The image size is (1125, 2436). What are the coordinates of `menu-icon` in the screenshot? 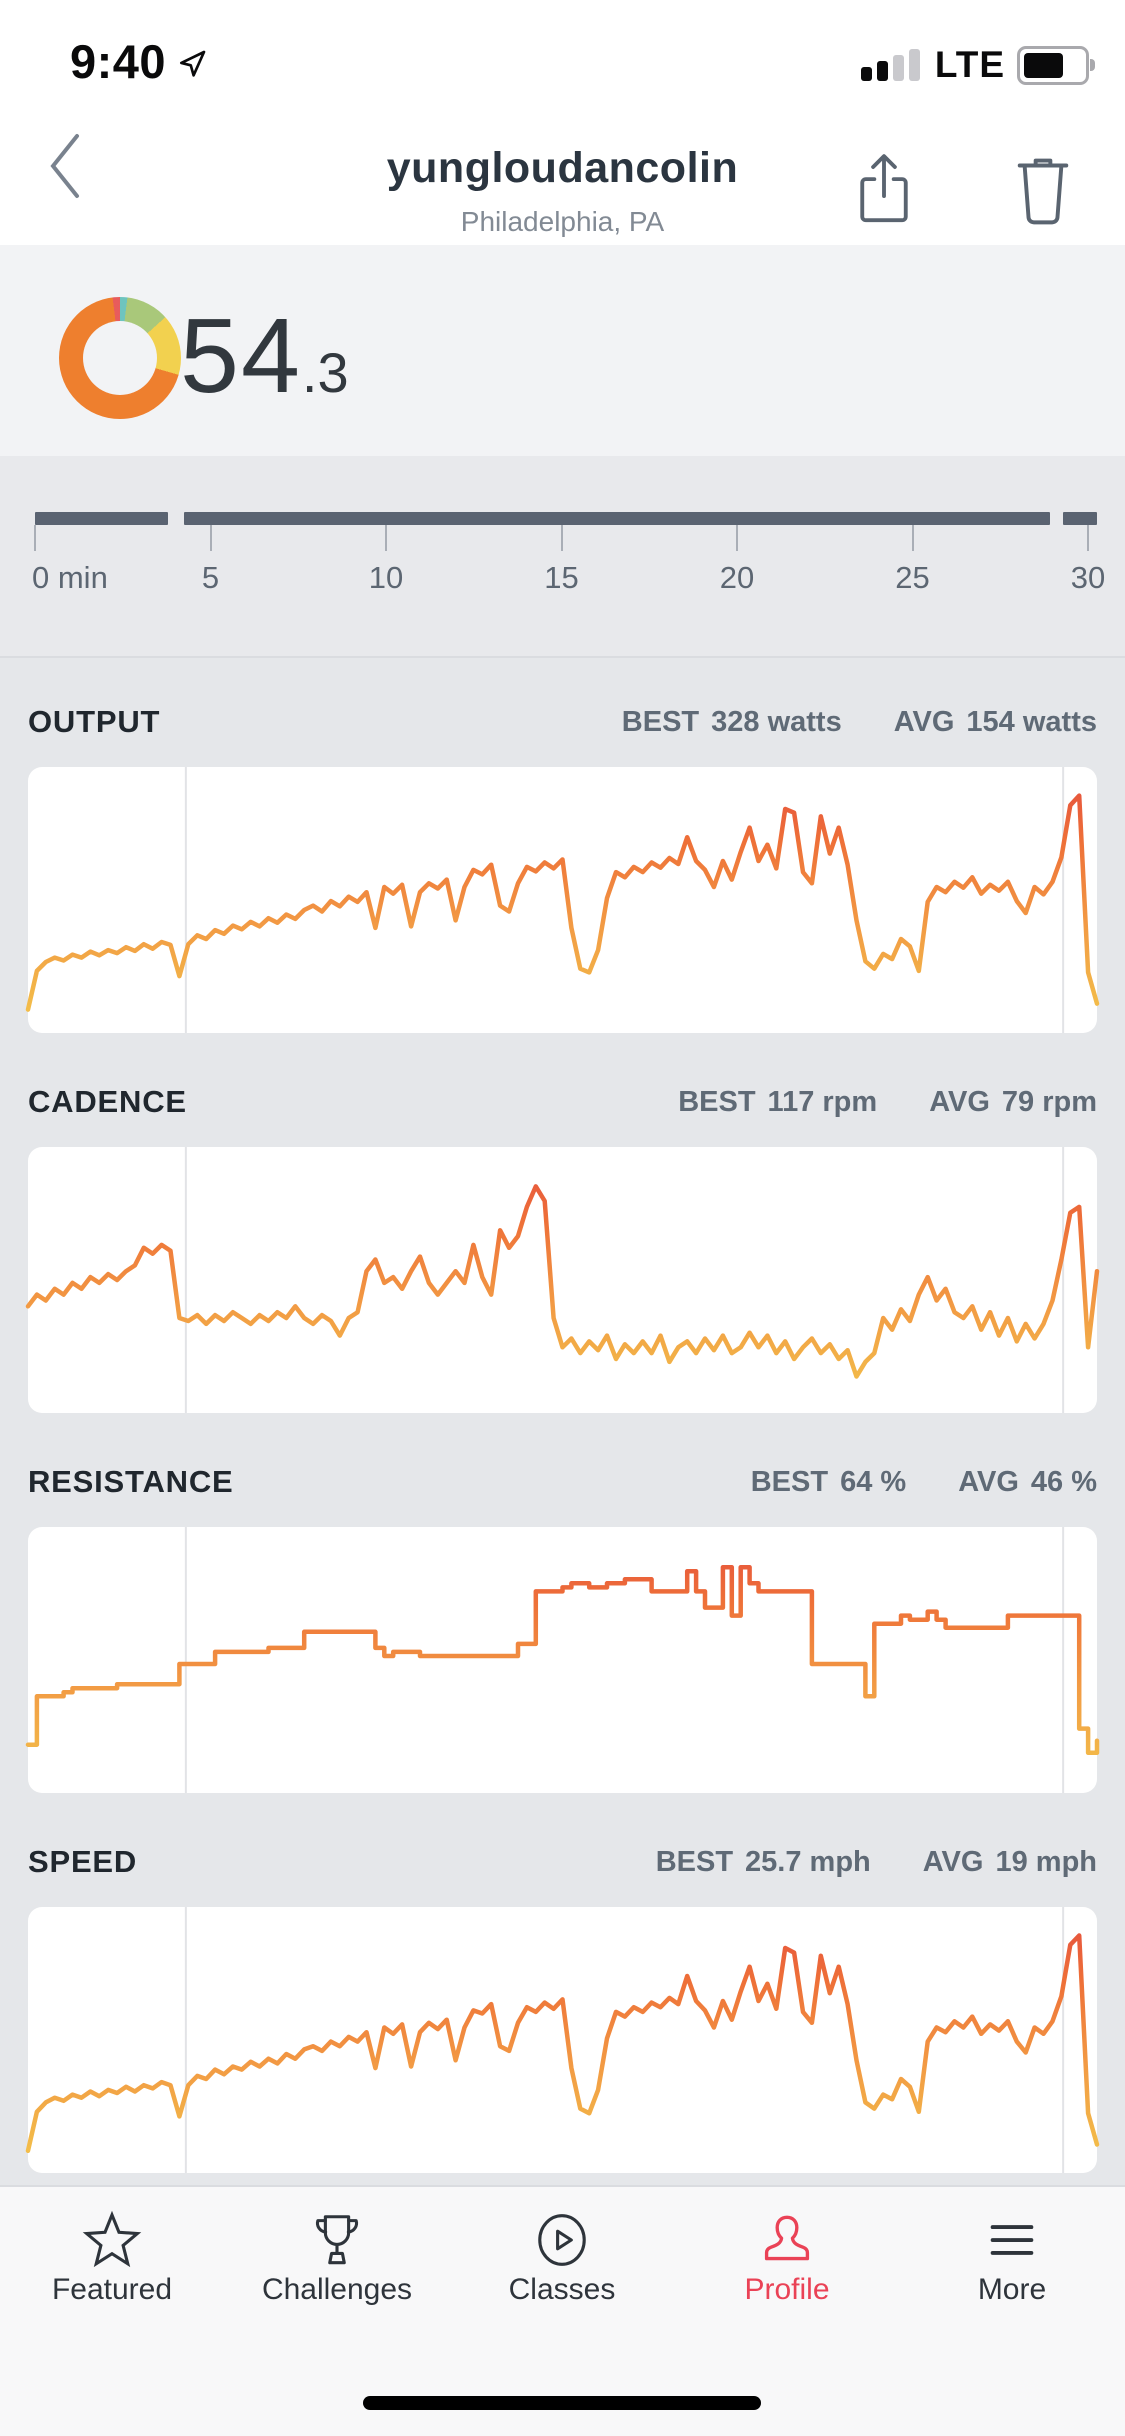 It's located at (1012, 2240).